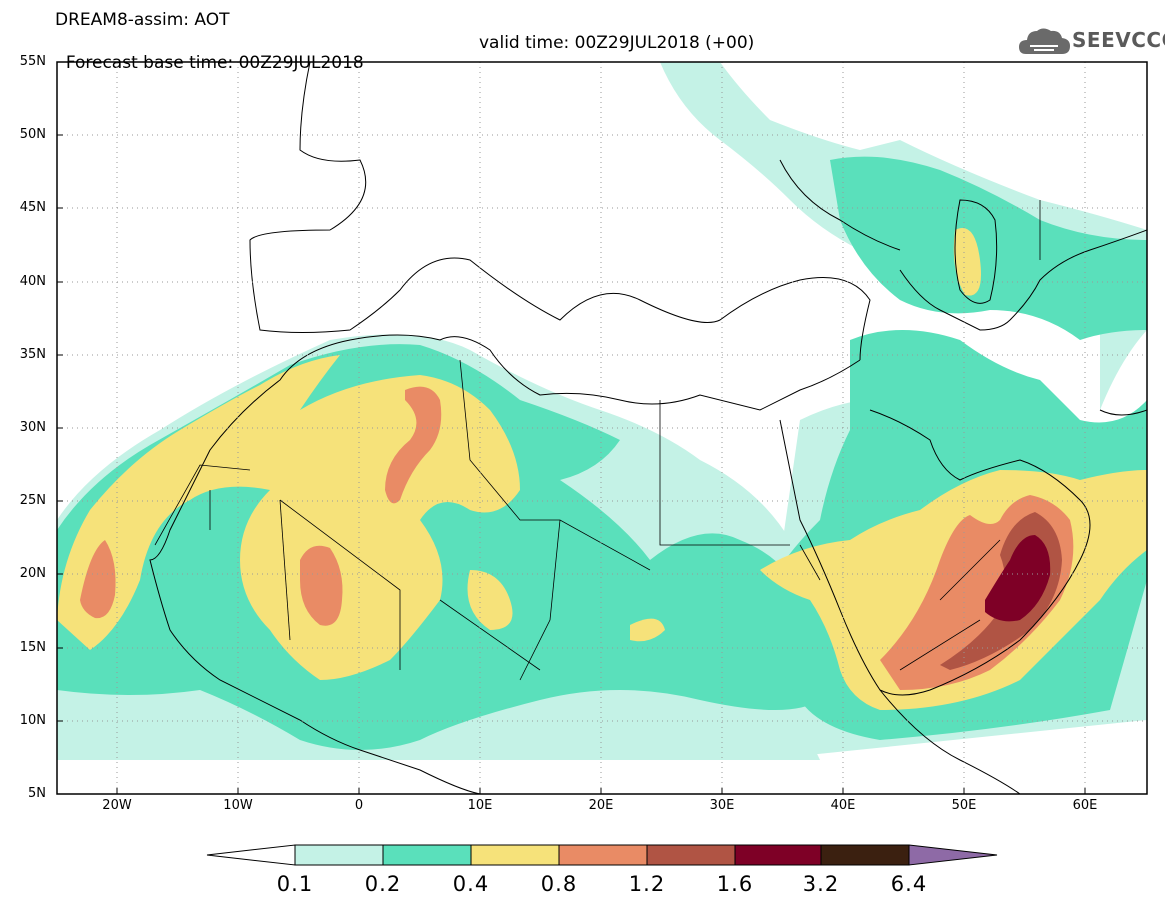 Image resolution: width=1165 pixels, height=905 pixels. Describe the element at coordinates (647, 884) in the screenshot. I see `colorbar-label: 1.2` at that location.